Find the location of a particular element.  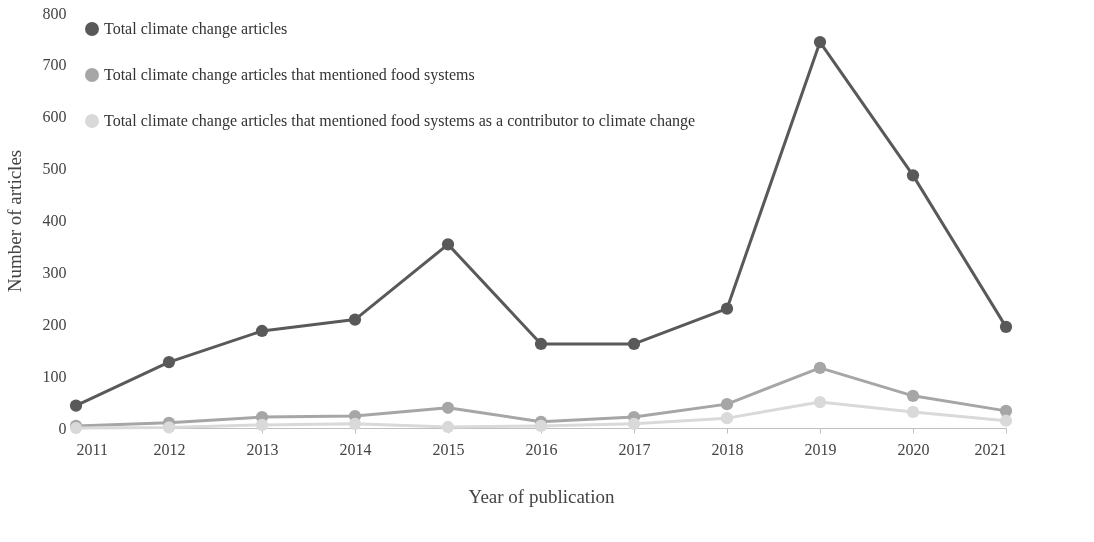

y-tick-label: 700 is located at coordinates (54, 65).